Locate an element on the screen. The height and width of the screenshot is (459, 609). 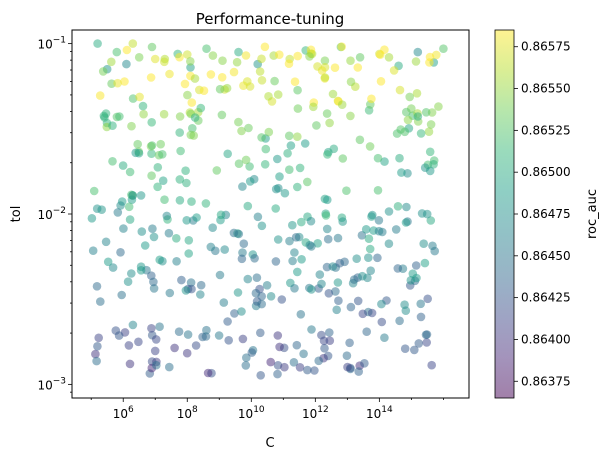
y-tick-label: 10−2 is located at coordinates (51, 214).